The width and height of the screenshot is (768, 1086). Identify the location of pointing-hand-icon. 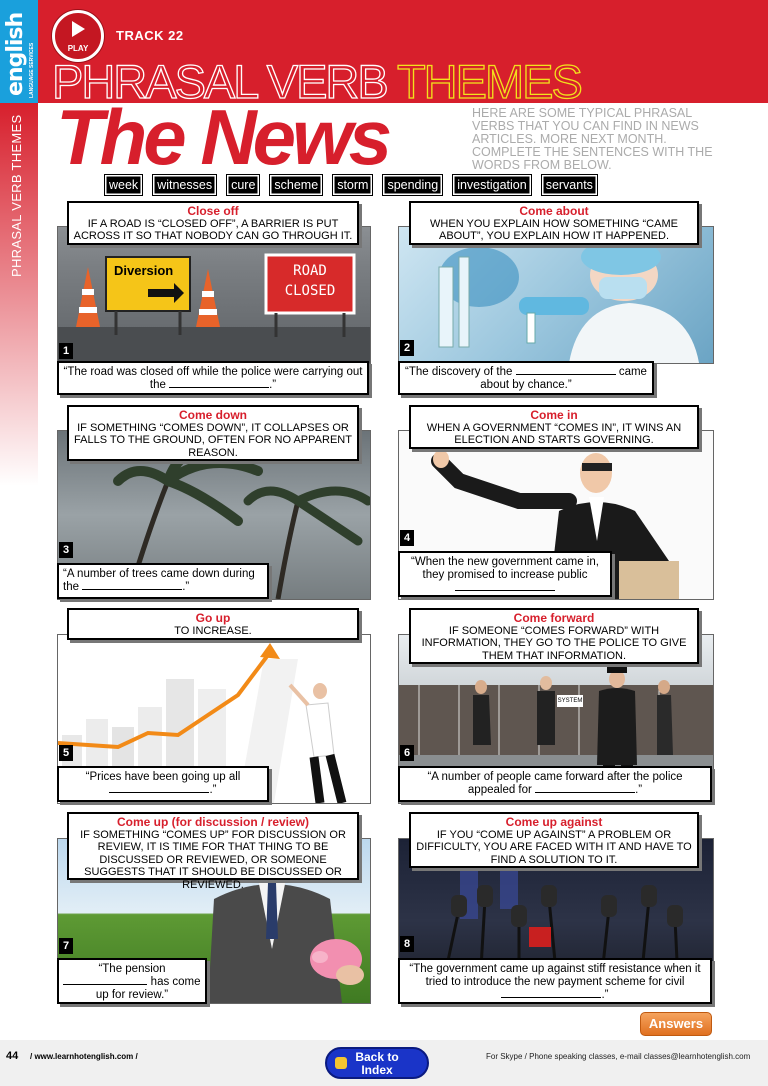
(341, 1063).